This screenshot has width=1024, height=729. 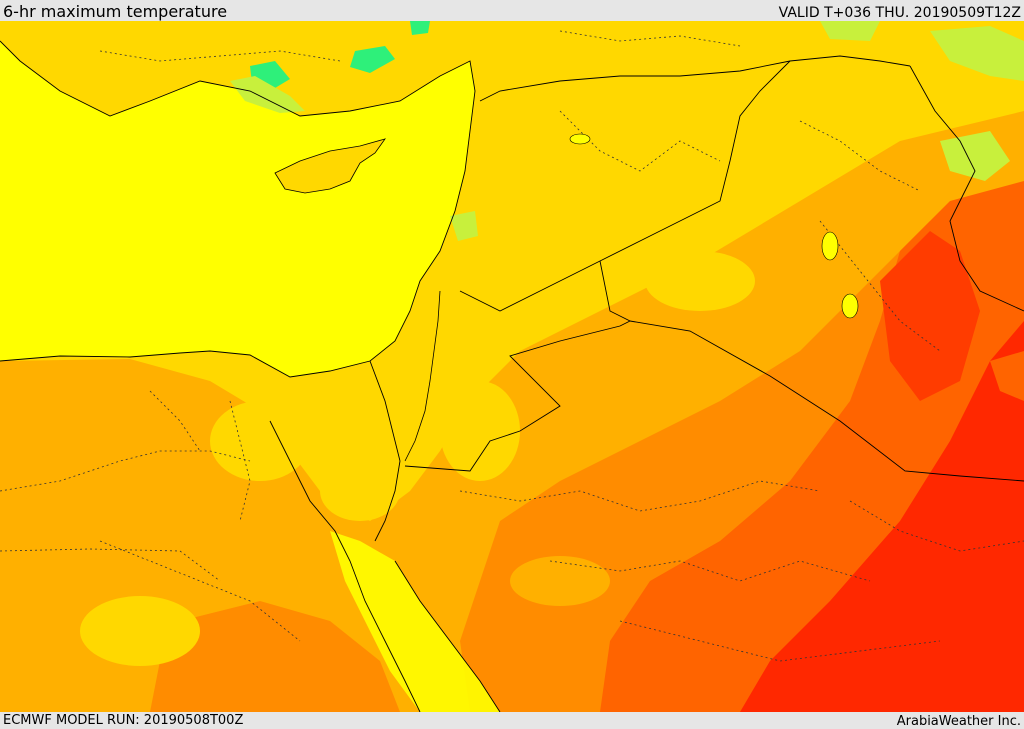 I want to click on valid-time-label: VALID T+036 THU. 20190509T12Z, so click(x=899, y=13).